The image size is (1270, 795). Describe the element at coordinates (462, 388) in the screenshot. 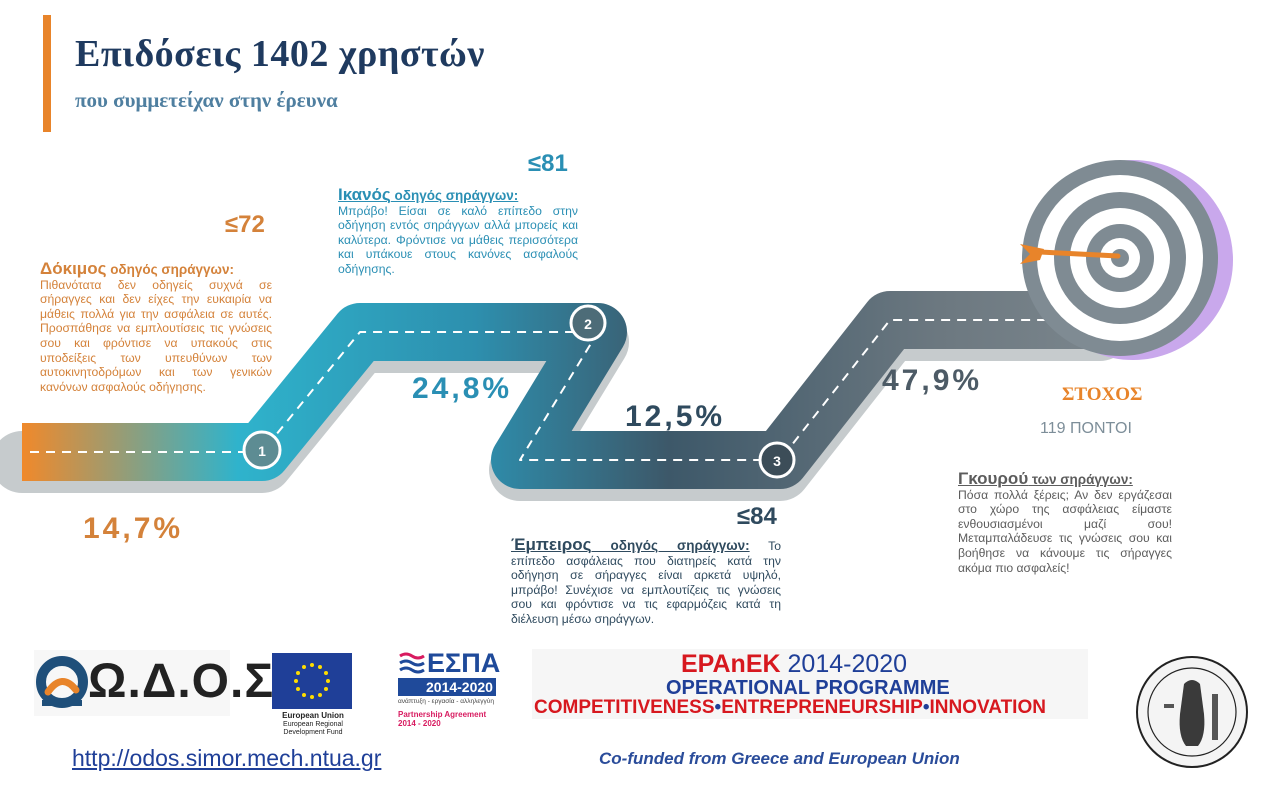

I see `percent-level-2: 24,8%` at that location.